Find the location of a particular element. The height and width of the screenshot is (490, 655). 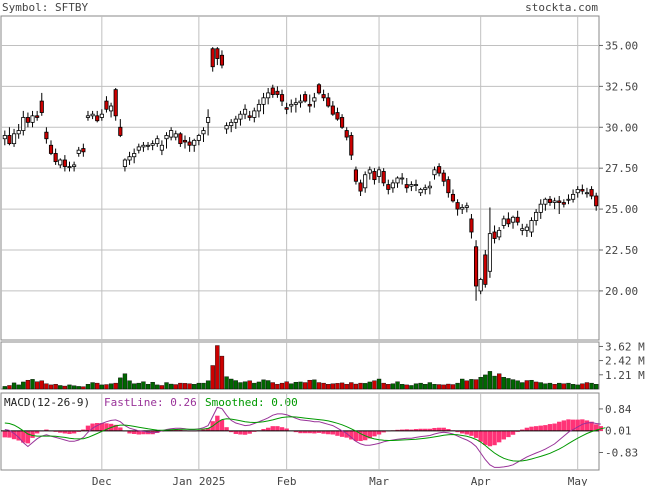

symbol-label: Symbol: SFTBY is located at coordinates (45, 7).